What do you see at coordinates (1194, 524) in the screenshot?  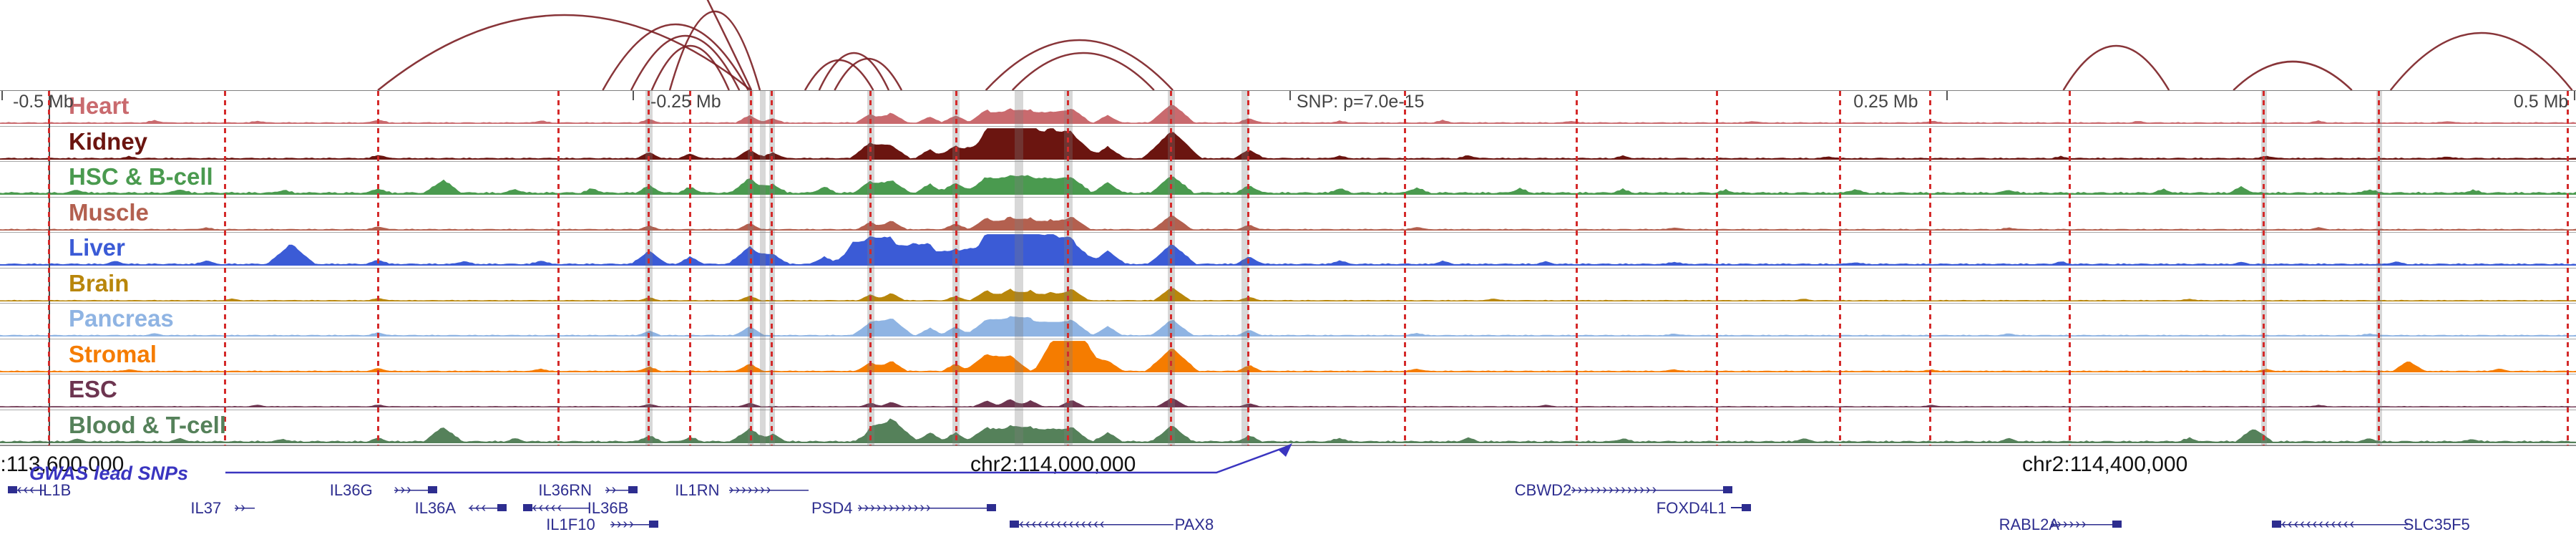 I see `gene-label-pax8: PAX8` at bounding box center [1194, 524].